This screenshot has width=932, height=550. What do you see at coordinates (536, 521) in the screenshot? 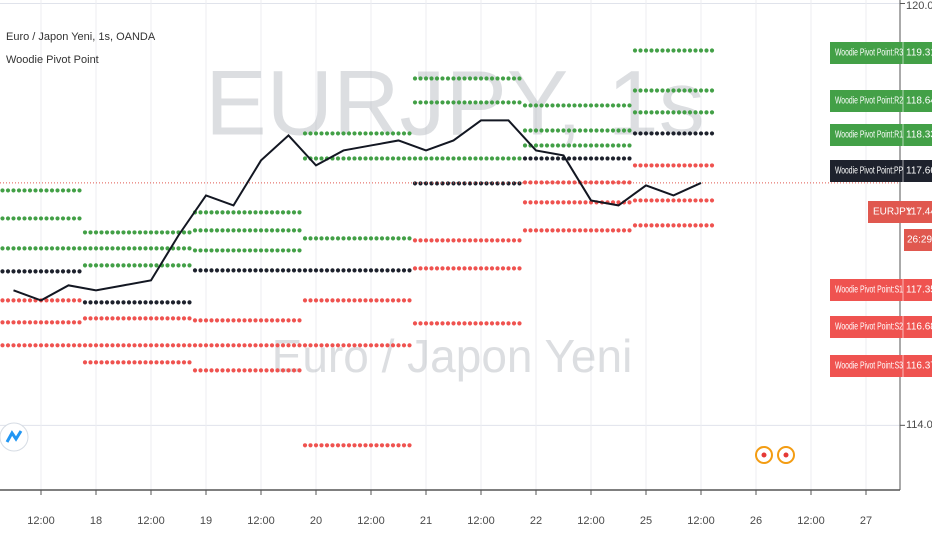
I see `x-tick-label: 22` at bounding box center [536, 521].